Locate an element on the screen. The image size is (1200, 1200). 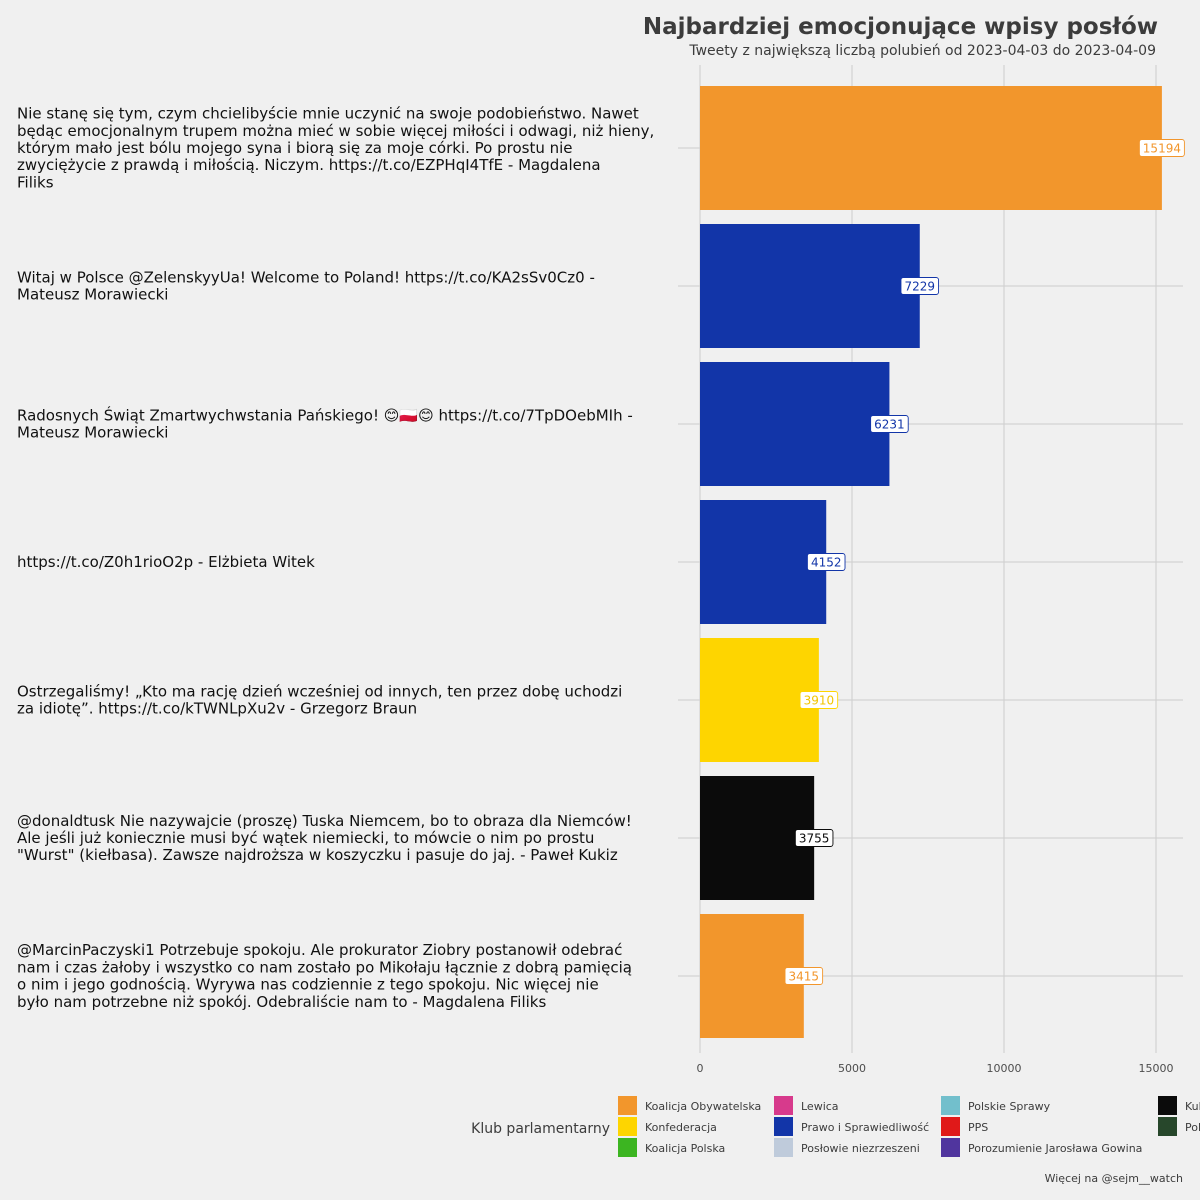
value-label: 7229 is located at coordinates (920, 286).